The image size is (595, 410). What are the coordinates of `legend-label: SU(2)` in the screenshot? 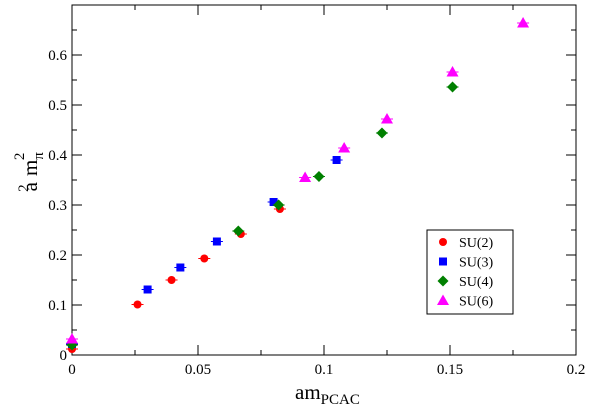 It's located at (476, 243).